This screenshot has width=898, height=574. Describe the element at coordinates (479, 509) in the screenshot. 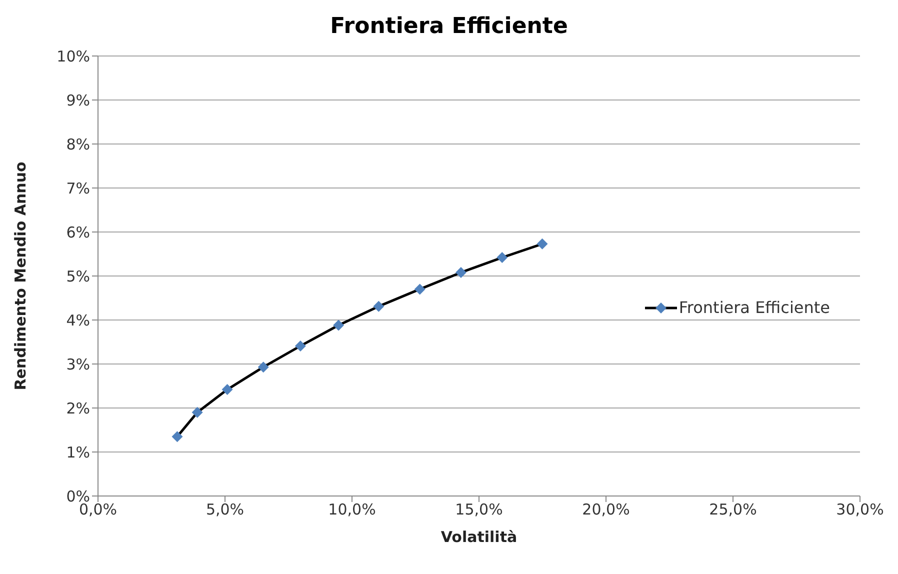

I see `x-tick-label: 15,0%` at that location.